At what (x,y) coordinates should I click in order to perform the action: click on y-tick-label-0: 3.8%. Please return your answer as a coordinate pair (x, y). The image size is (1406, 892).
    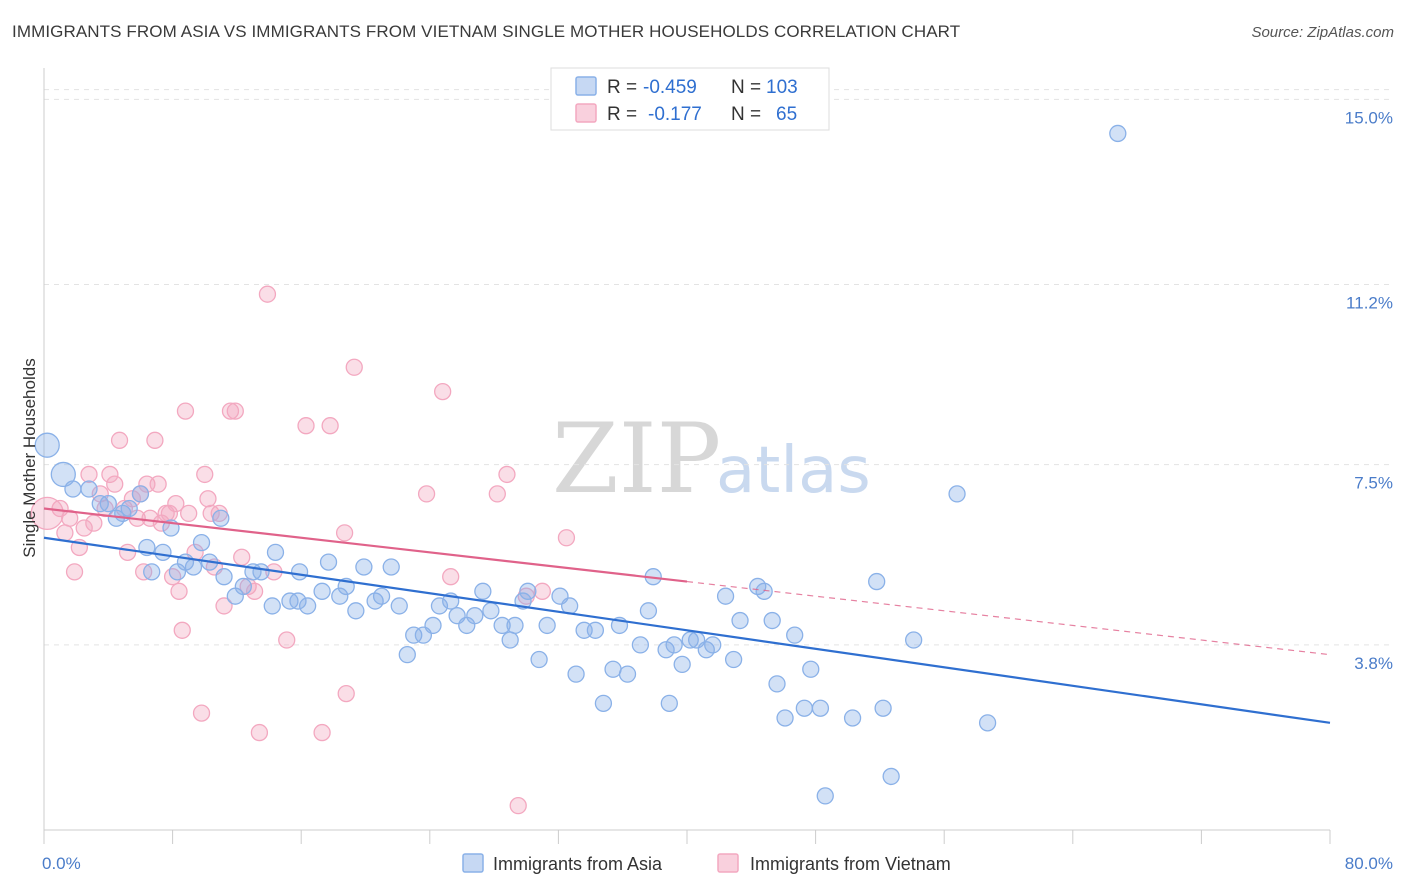
    Looking at the image, I should click on (1373, 663).